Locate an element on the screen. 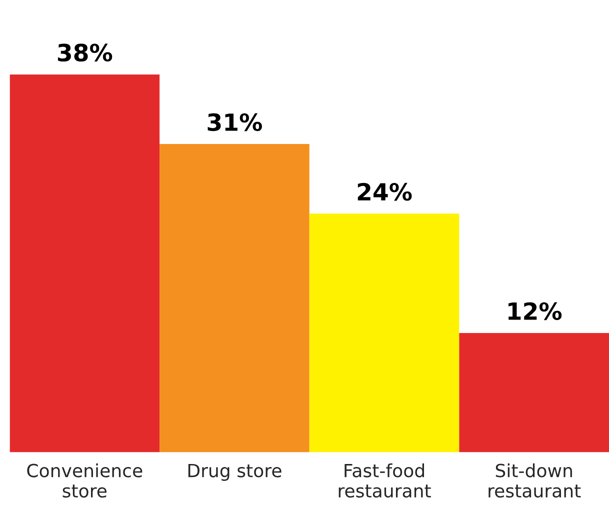 Image resolution: width=609 pixels, height=529 pixels. x-tick-label: Fast-food restaurant is located at coordinates (384, 480).